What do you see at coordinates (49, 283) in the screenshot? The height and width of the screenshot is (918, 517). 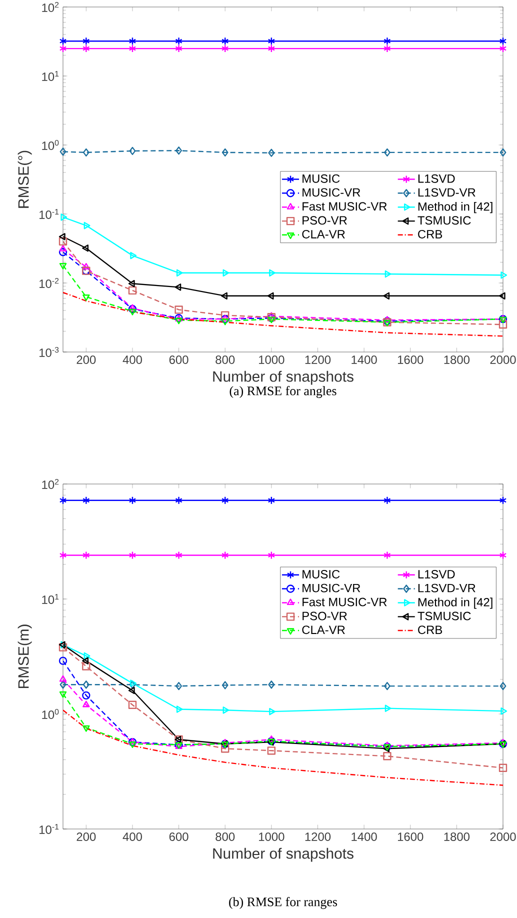 I see `y-tick-label: 10$^{-2}$` at bounding box center [49, 283].